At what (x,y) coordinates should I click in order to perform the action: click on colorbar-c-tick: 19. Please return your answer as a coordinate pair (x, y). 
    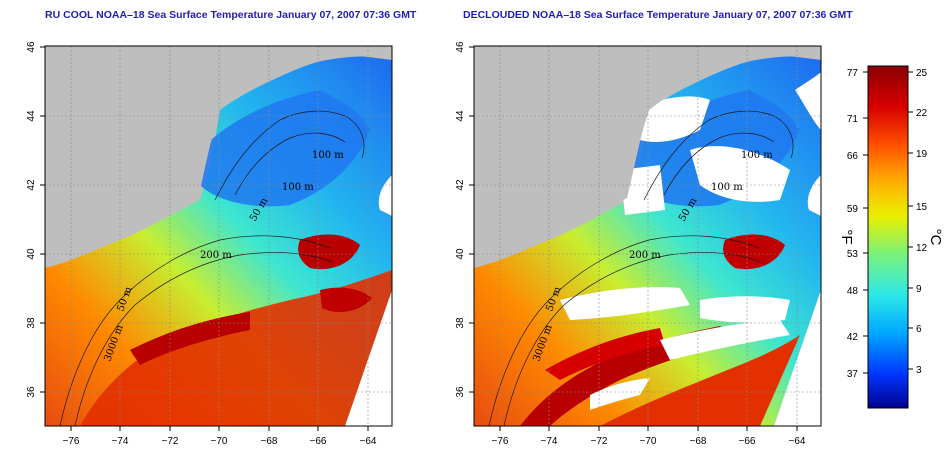
    Looking at the image, I should click on (922, 154).